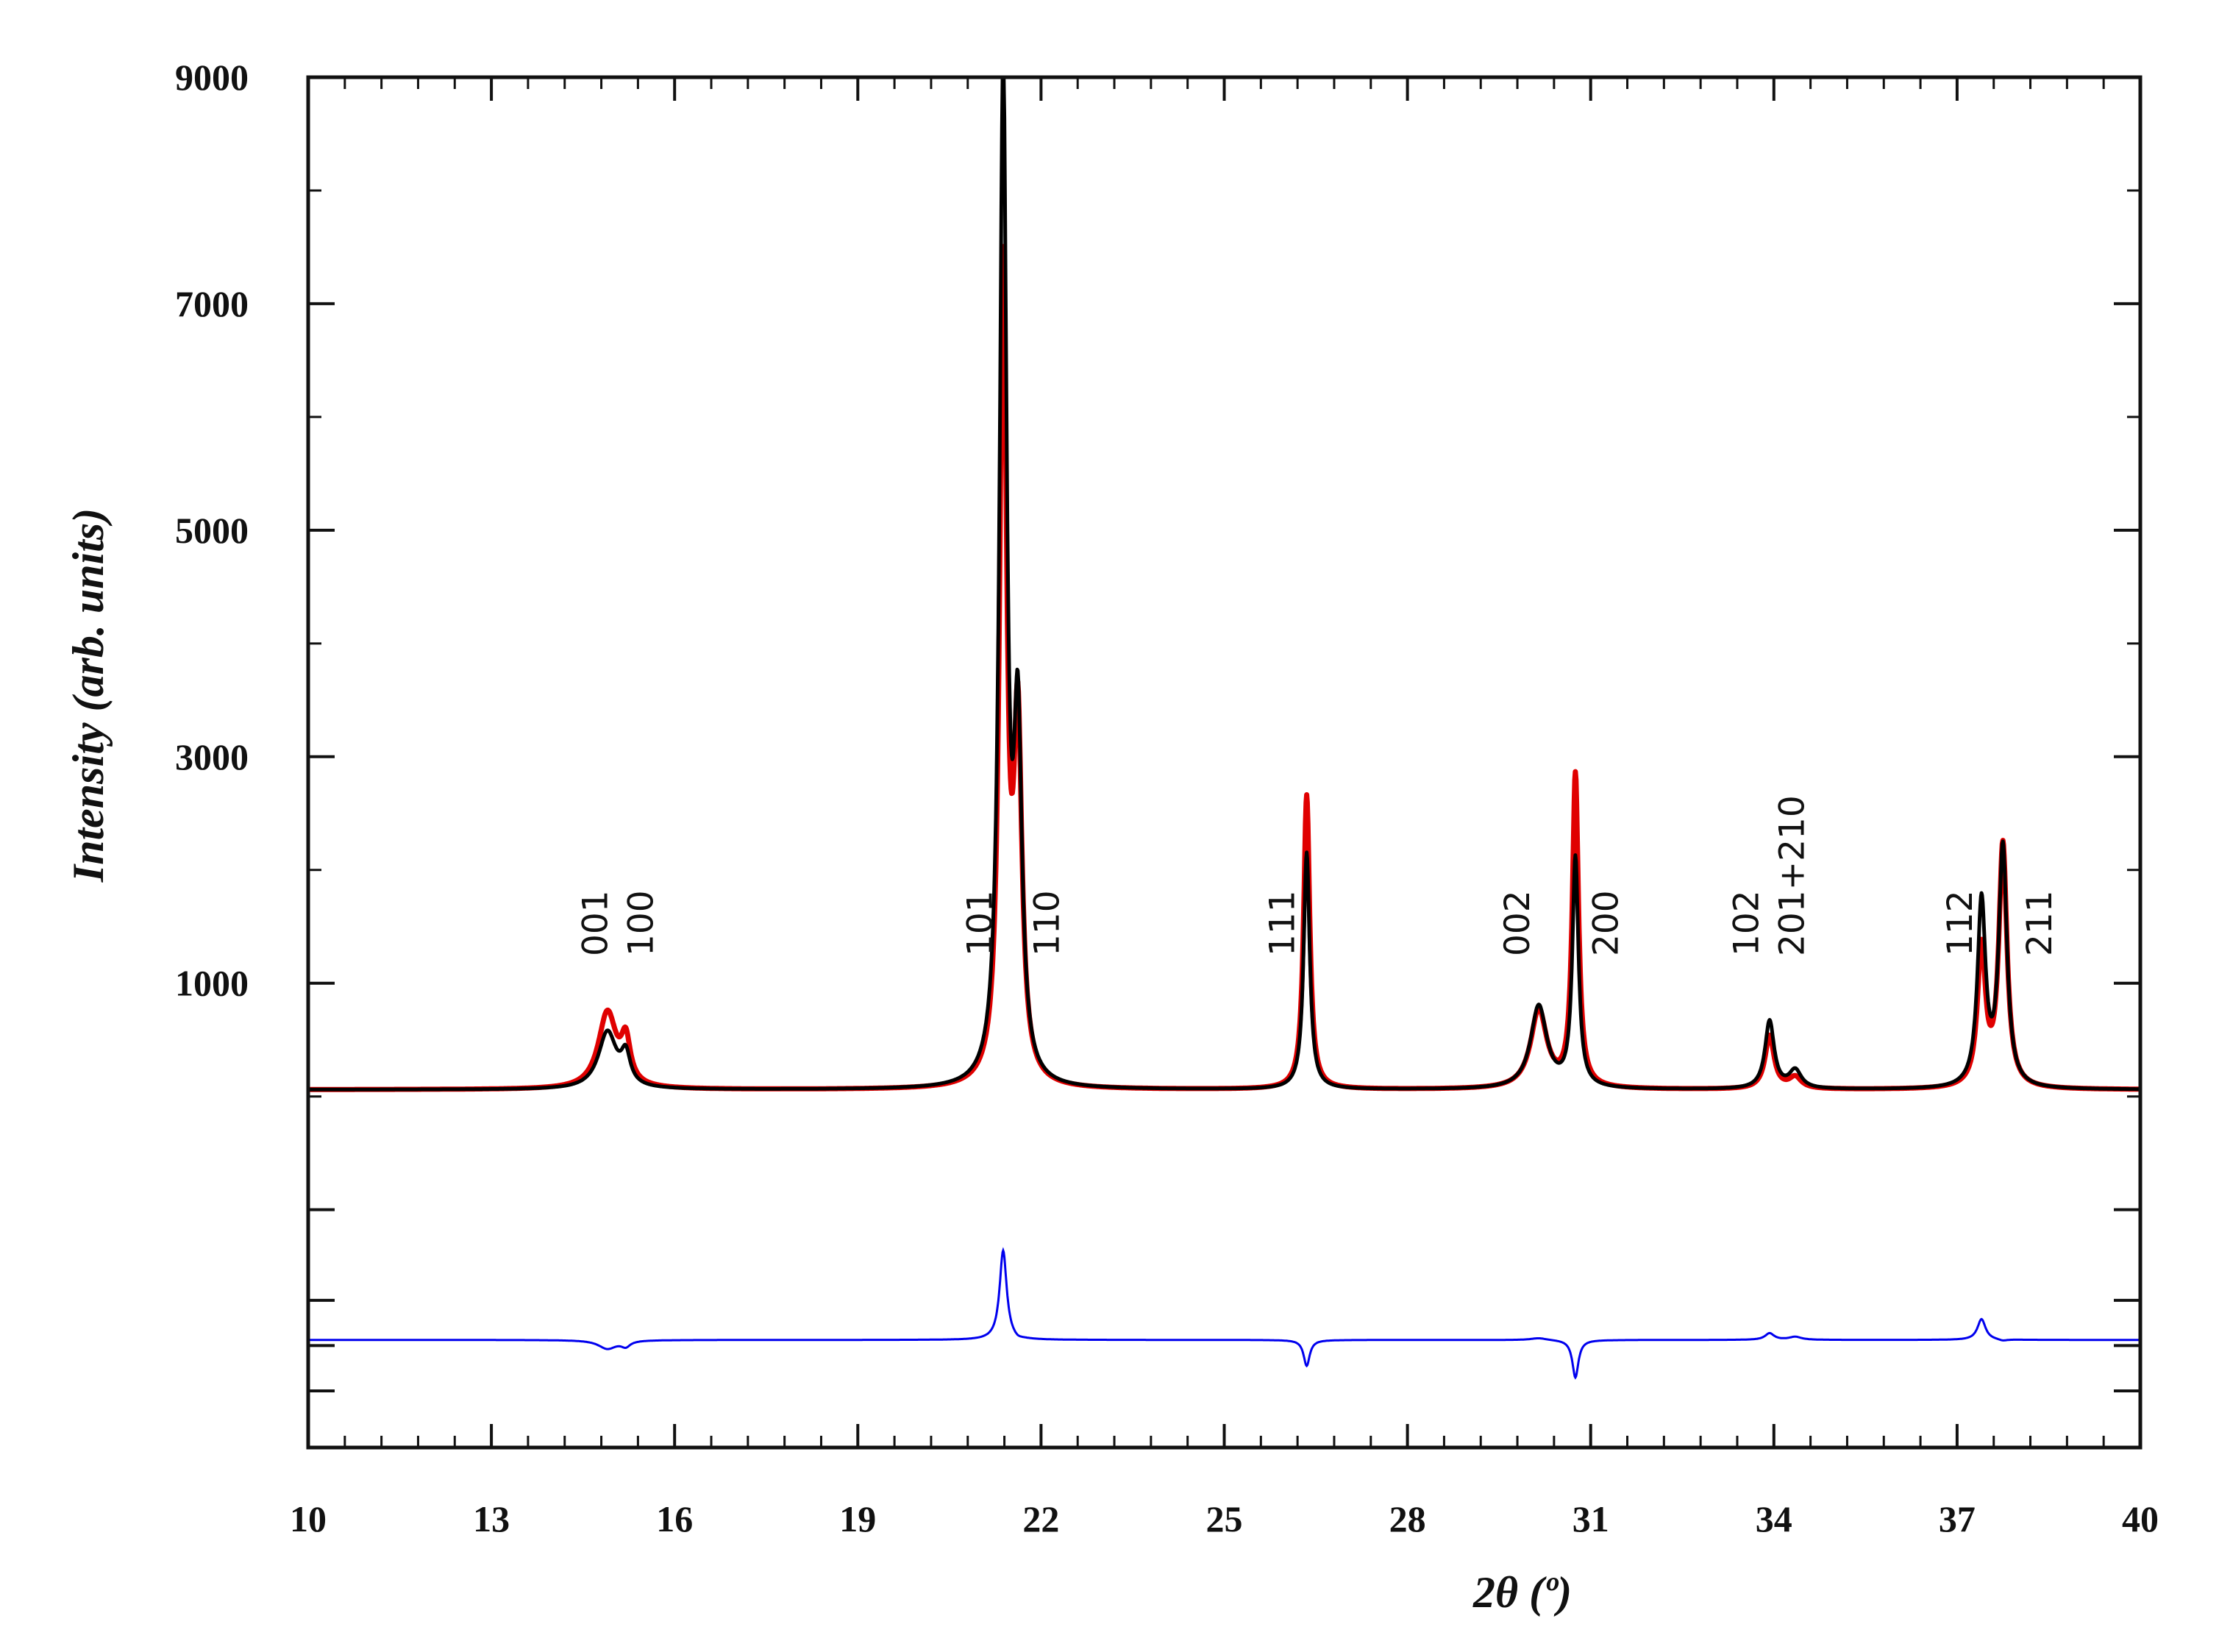 The width and height of the screenshot is (2219, 1652). Describe the element at coordinates (88, 696) in the screenshot. I see `y-axis-title: Intensity (arb. units)` at that location.